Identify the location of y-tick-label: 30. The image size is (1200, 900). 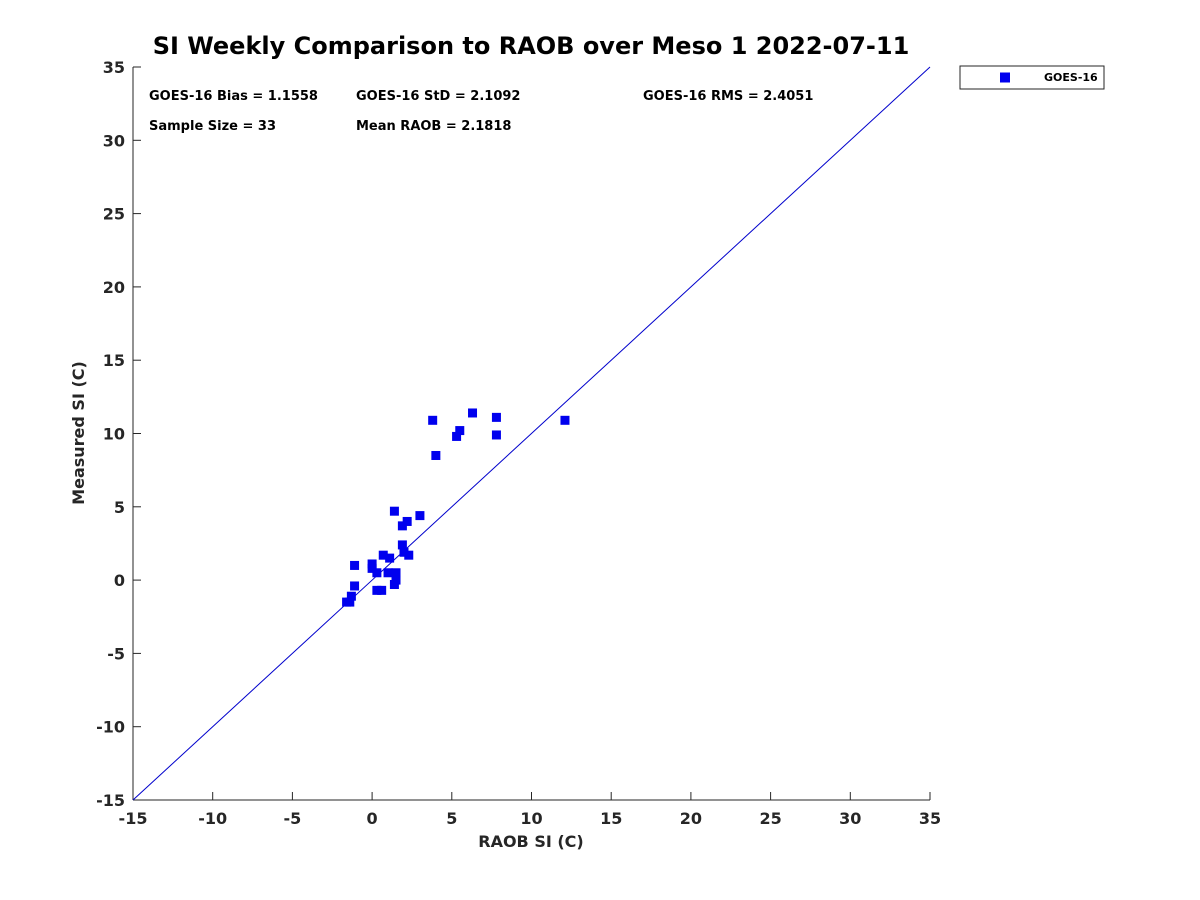
(114, 140).